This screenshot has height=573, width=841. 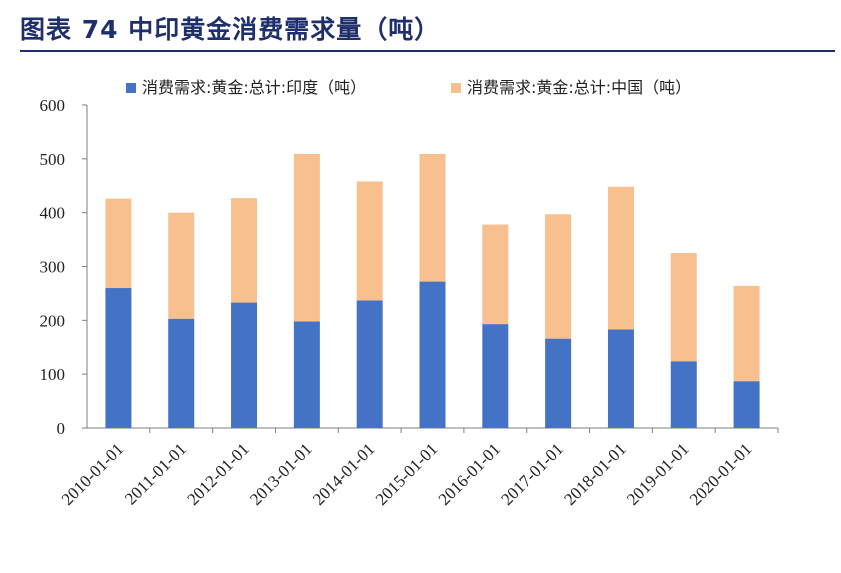 I want to click on x-tick-label: 2014-01-01, so click(x=344, y=474).